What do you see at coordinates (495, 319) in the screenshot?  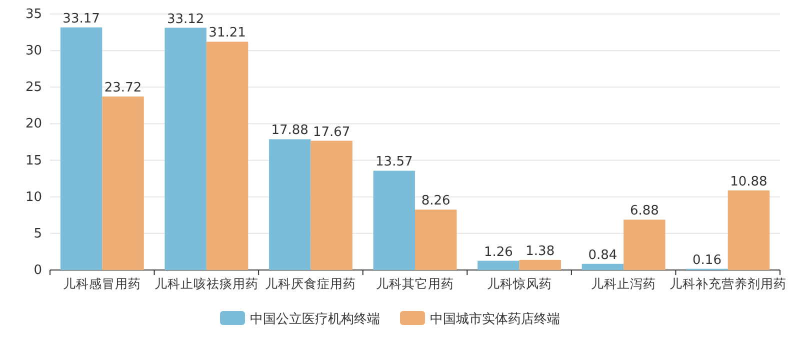 I see `legend-label: 中国城市实体药店终端` at bounding box center [495, 319].